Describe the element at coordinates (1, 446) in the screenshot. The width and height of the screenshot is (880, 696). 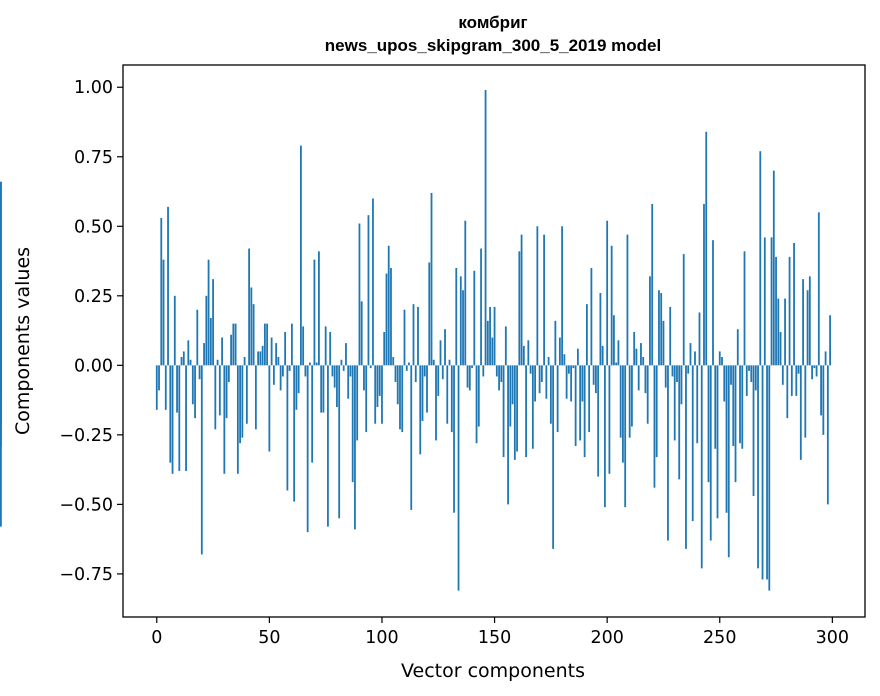
I see `bar-component-undefined` at that location.